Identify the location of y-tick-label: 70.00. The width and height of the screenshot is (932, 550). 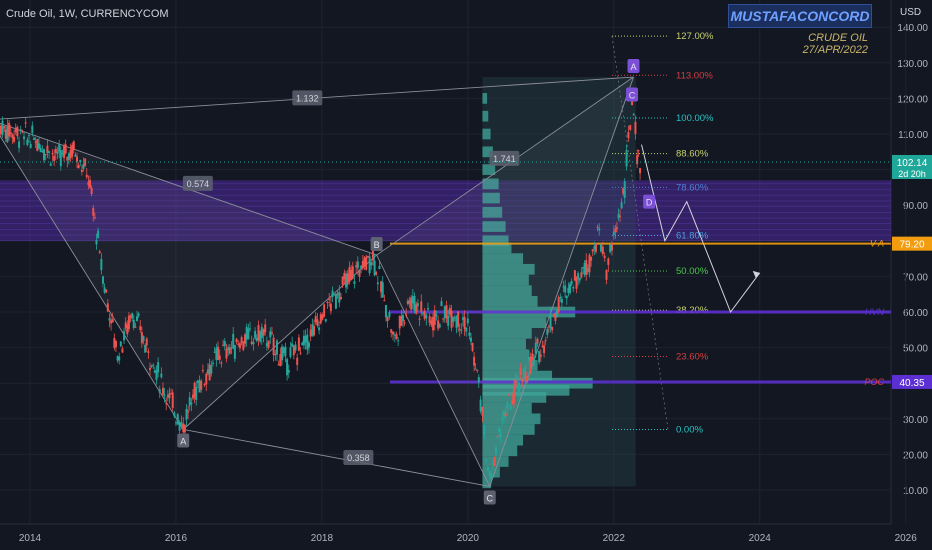
(915, 277).